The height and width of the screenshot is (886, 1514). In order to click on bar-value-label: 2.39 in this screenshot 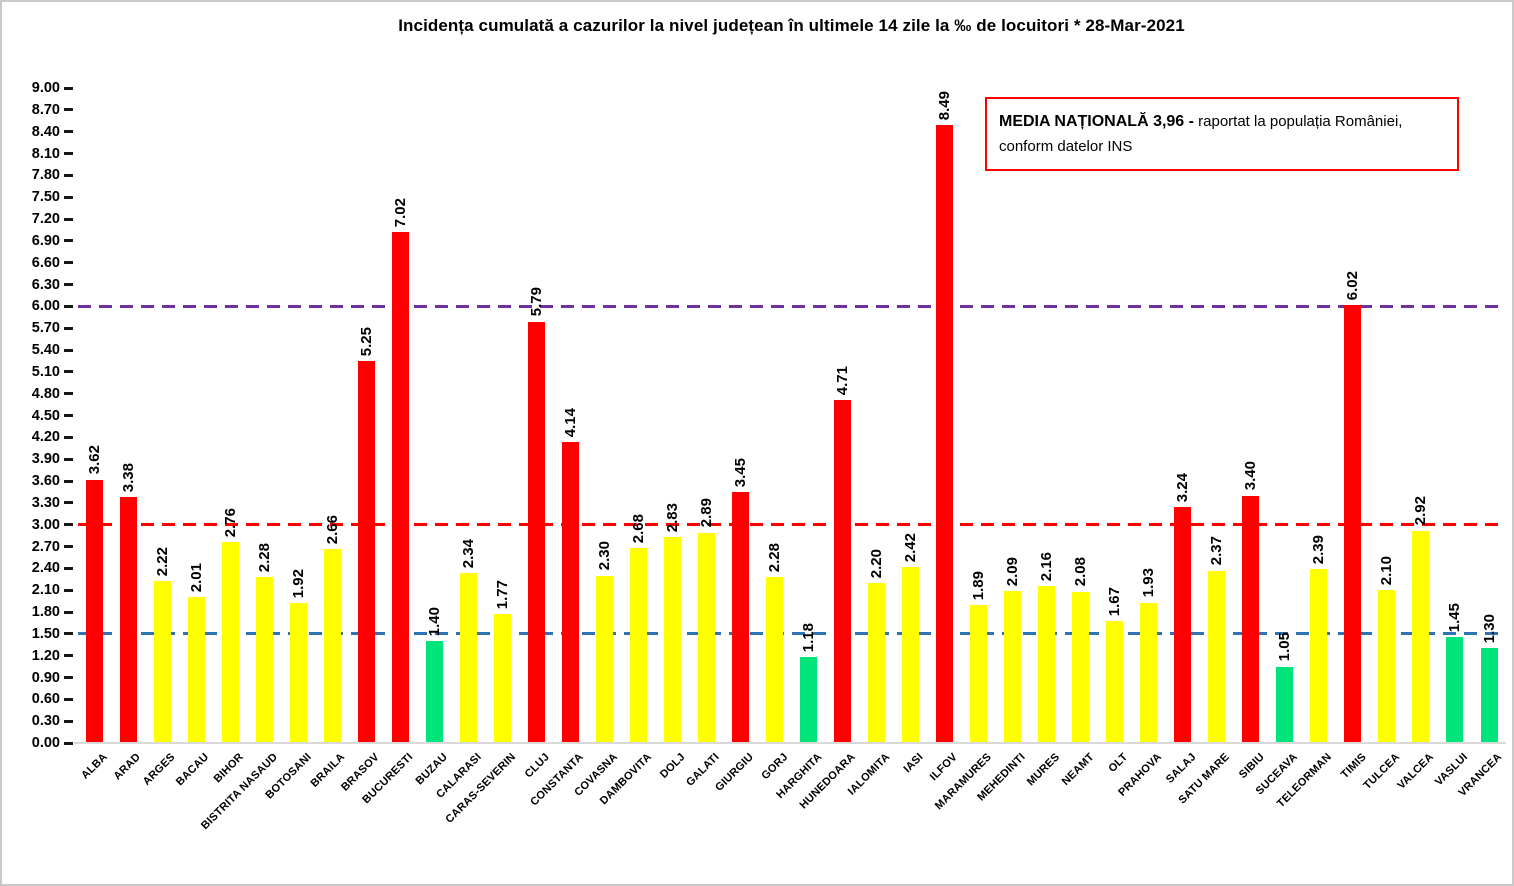, I will do `click(1319, 549)`.